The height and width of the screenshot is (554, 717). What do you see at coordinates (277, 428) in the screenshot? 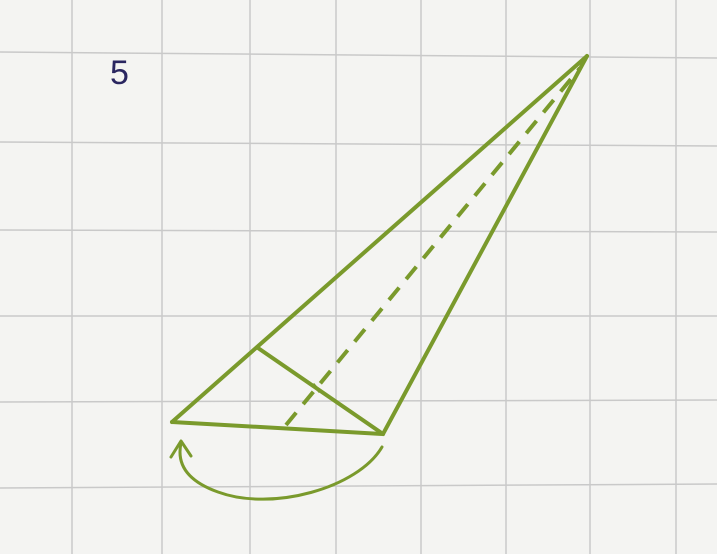
I see `shape-bottom-edge` at bounding box center [277, 428].